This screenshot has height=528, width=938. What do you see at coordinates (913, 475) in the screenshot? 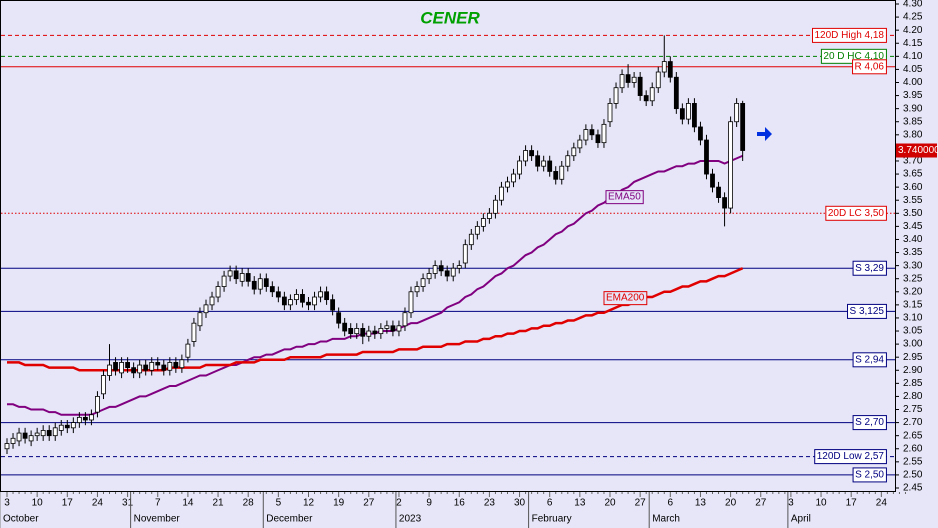
I see `y-tick-label: 2.50` at bounding box center [913, 475].